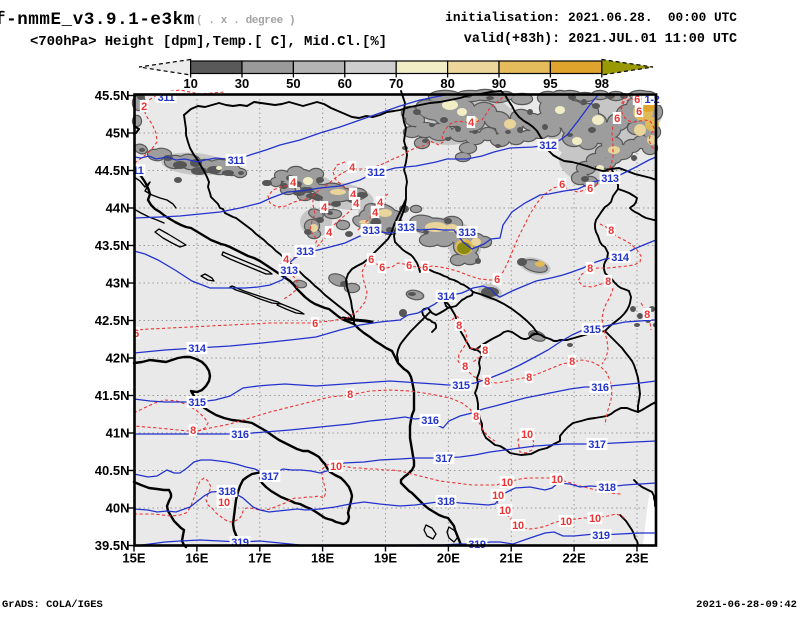 The image size is (800, 623). Describe the element at coordinates (602, 83) in the screenshot. I see `svg-text: 98` at that location.